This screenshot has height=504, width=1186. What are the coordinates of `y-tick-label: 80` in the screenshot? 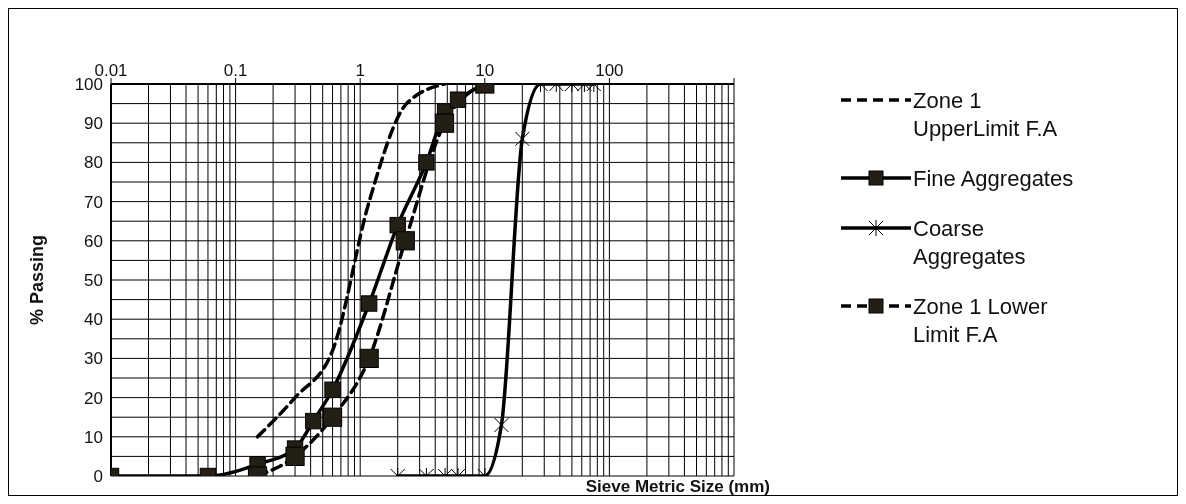 It's located at (93, 163).